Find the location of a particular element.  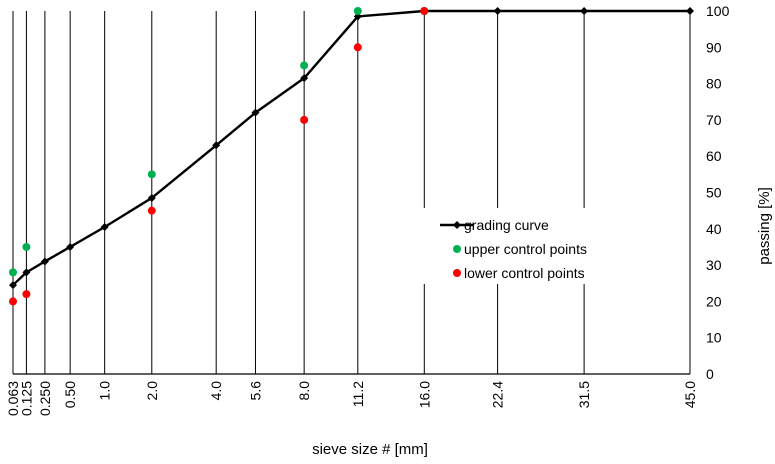

x-tick-label: 22.4 is located at coordinates (498, 394).